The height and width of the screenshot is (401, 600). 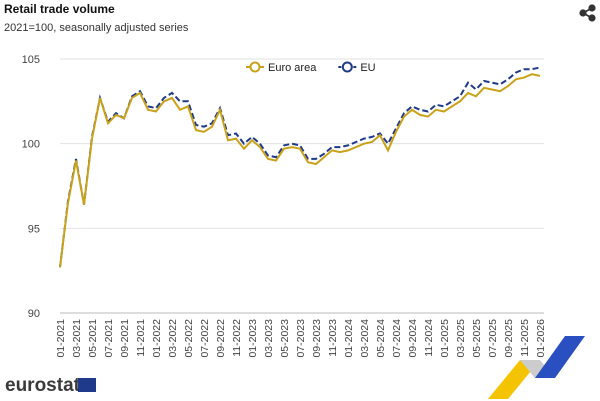 I want to click on x-tick-label: 05-2024, so click(x=381, y=338).